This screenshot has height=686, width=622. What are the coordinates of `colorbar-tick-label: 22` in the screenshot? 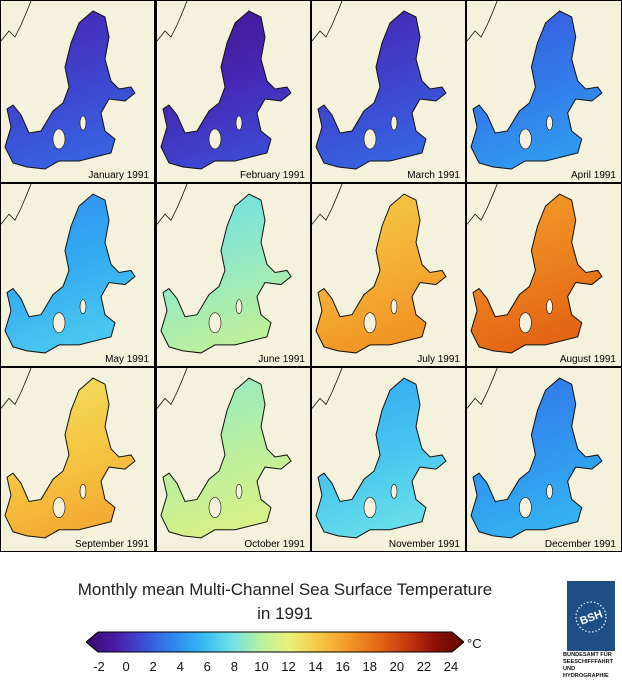 It's located at (424, 666).